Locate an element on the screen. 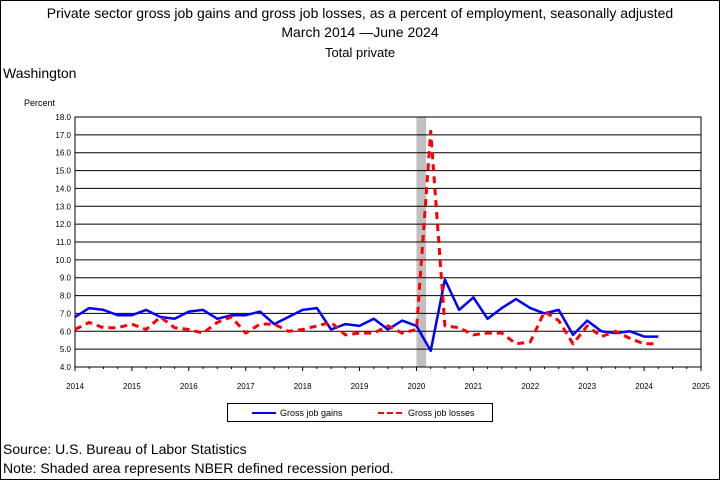  y-tick-label: 12.0 is located at coordinates (63, 224).